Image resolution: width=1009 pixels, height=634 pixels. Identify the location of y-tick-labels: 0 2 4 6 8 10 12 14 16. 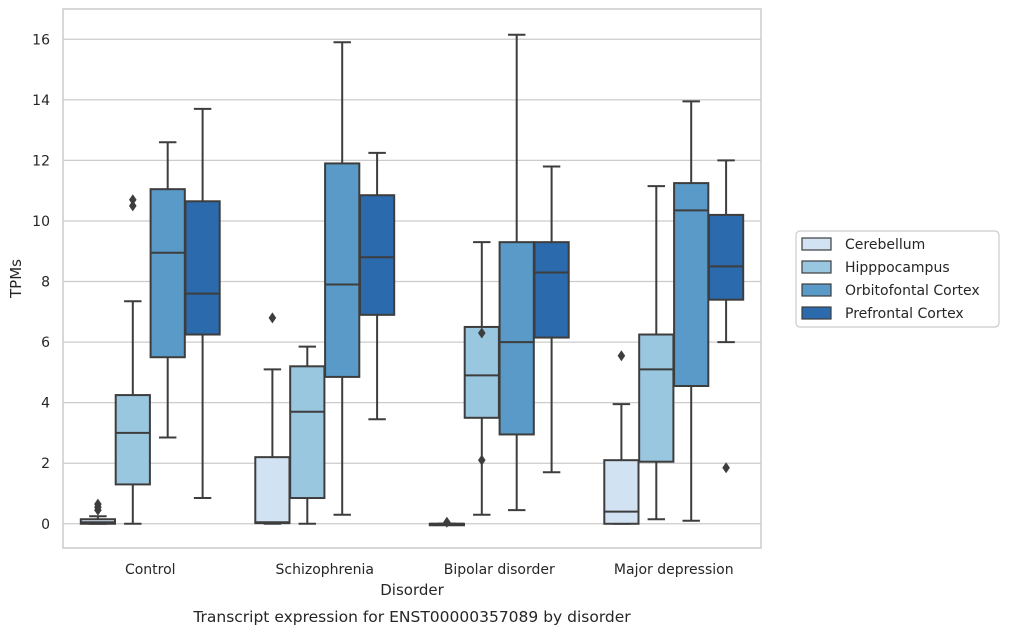
(41, 282).